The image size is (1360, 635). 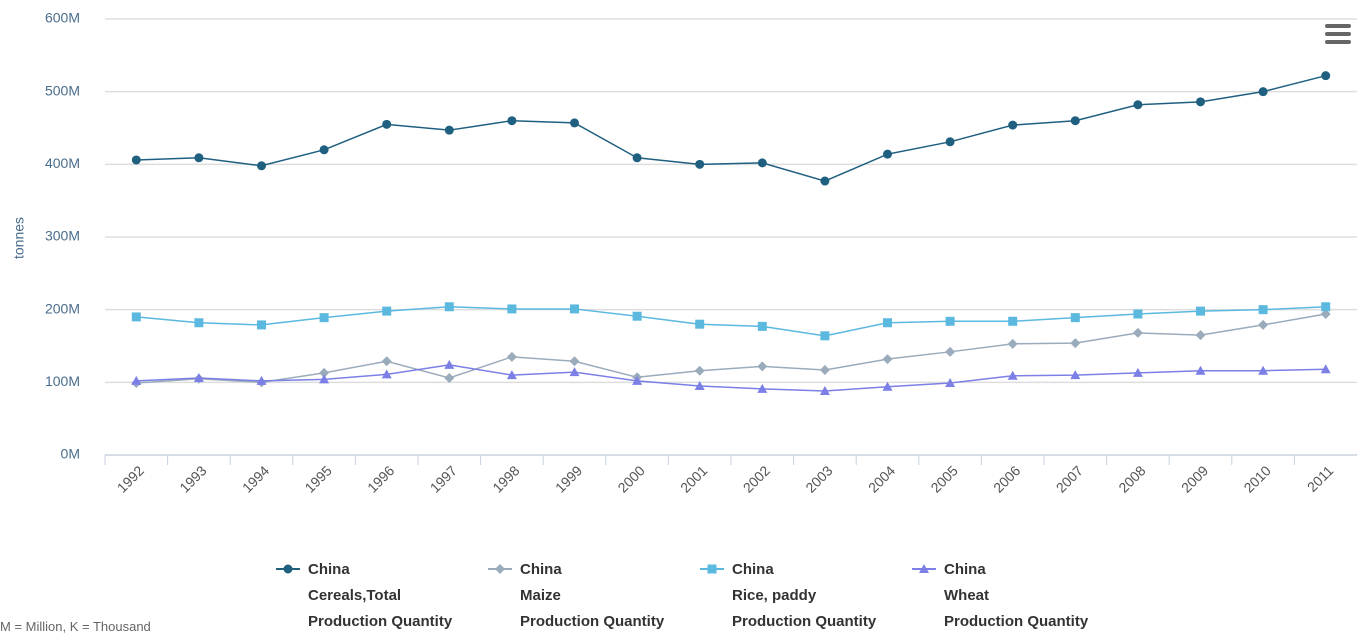 I want to click on x-tick-label: 1995, so click(x=317, y=478).